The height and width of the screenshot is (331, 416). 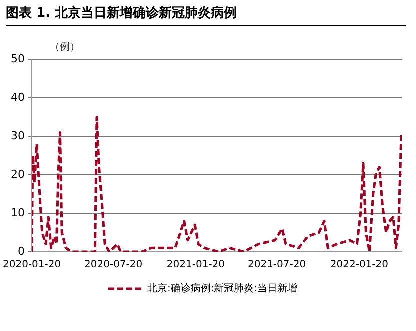 I want to click on legend-label: 北京:确诊病例:新冠肺炎:当日新增, so click(x=222, y=288).